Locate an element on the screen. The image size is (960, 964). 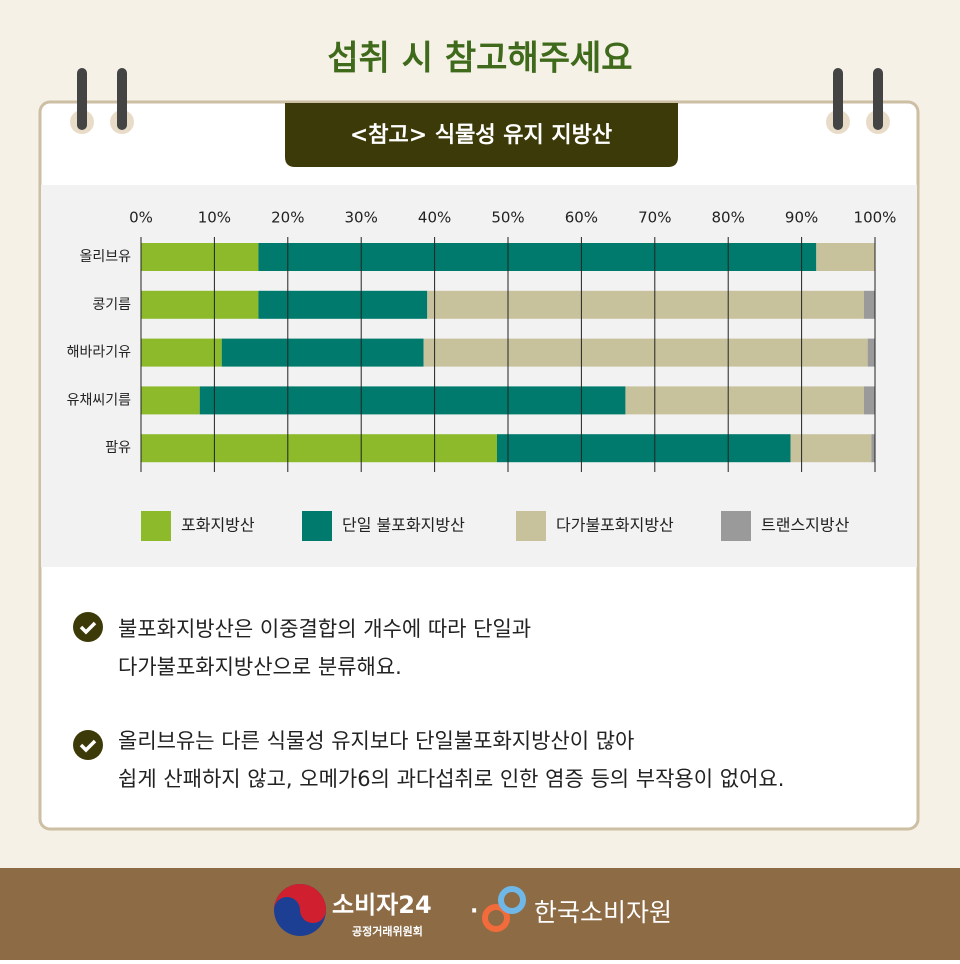
tab is located at coordinates (481, 135).